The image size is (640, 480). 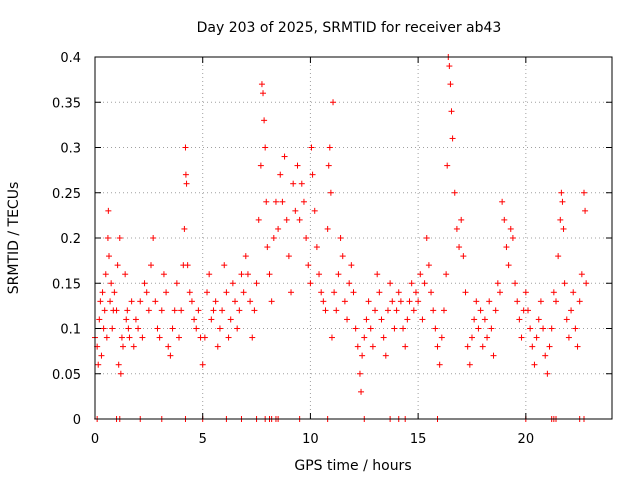 I want to click on y-tick-label: 0.05, so click(x=66, y=375).